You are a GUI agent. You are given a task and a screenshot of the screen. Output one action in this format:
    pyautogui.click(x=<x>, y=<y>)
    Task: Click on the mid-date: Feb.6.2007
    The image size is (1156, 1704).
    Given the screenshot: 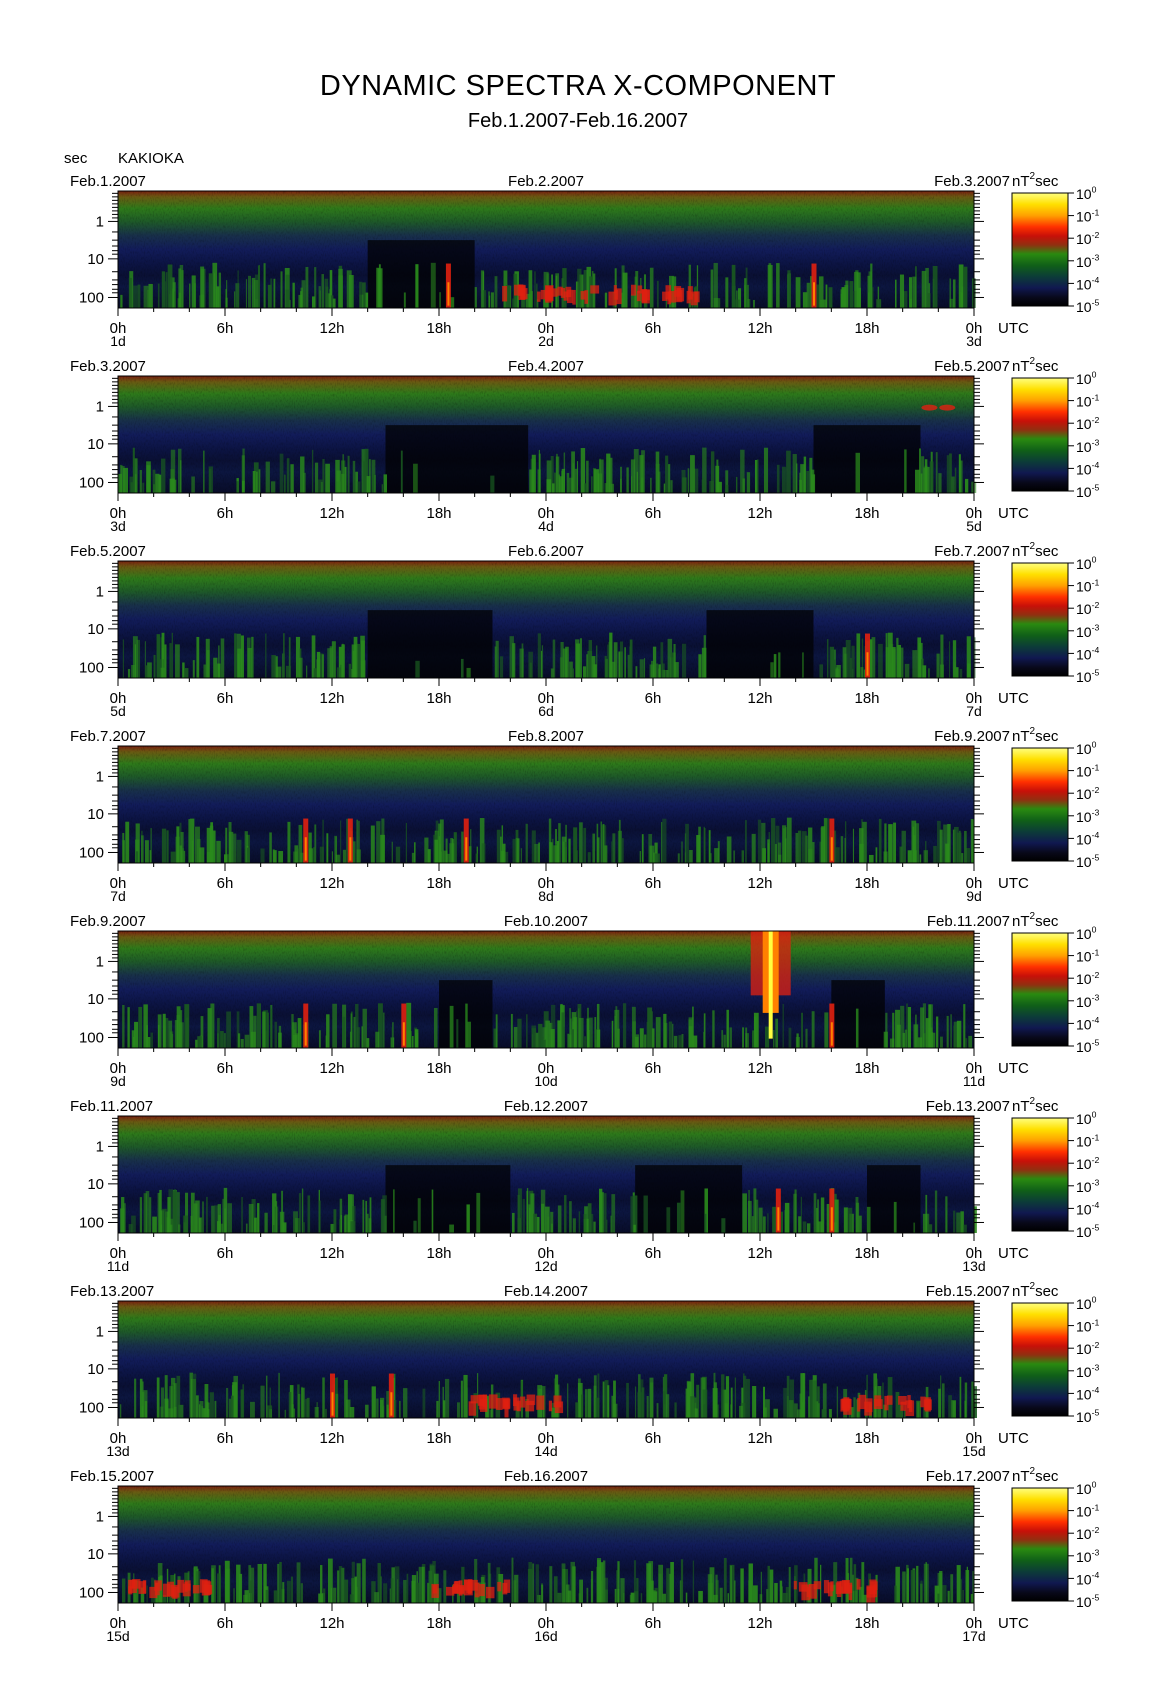 What is the action you would take?
    pyautogui.click(x=546, y=551)
    